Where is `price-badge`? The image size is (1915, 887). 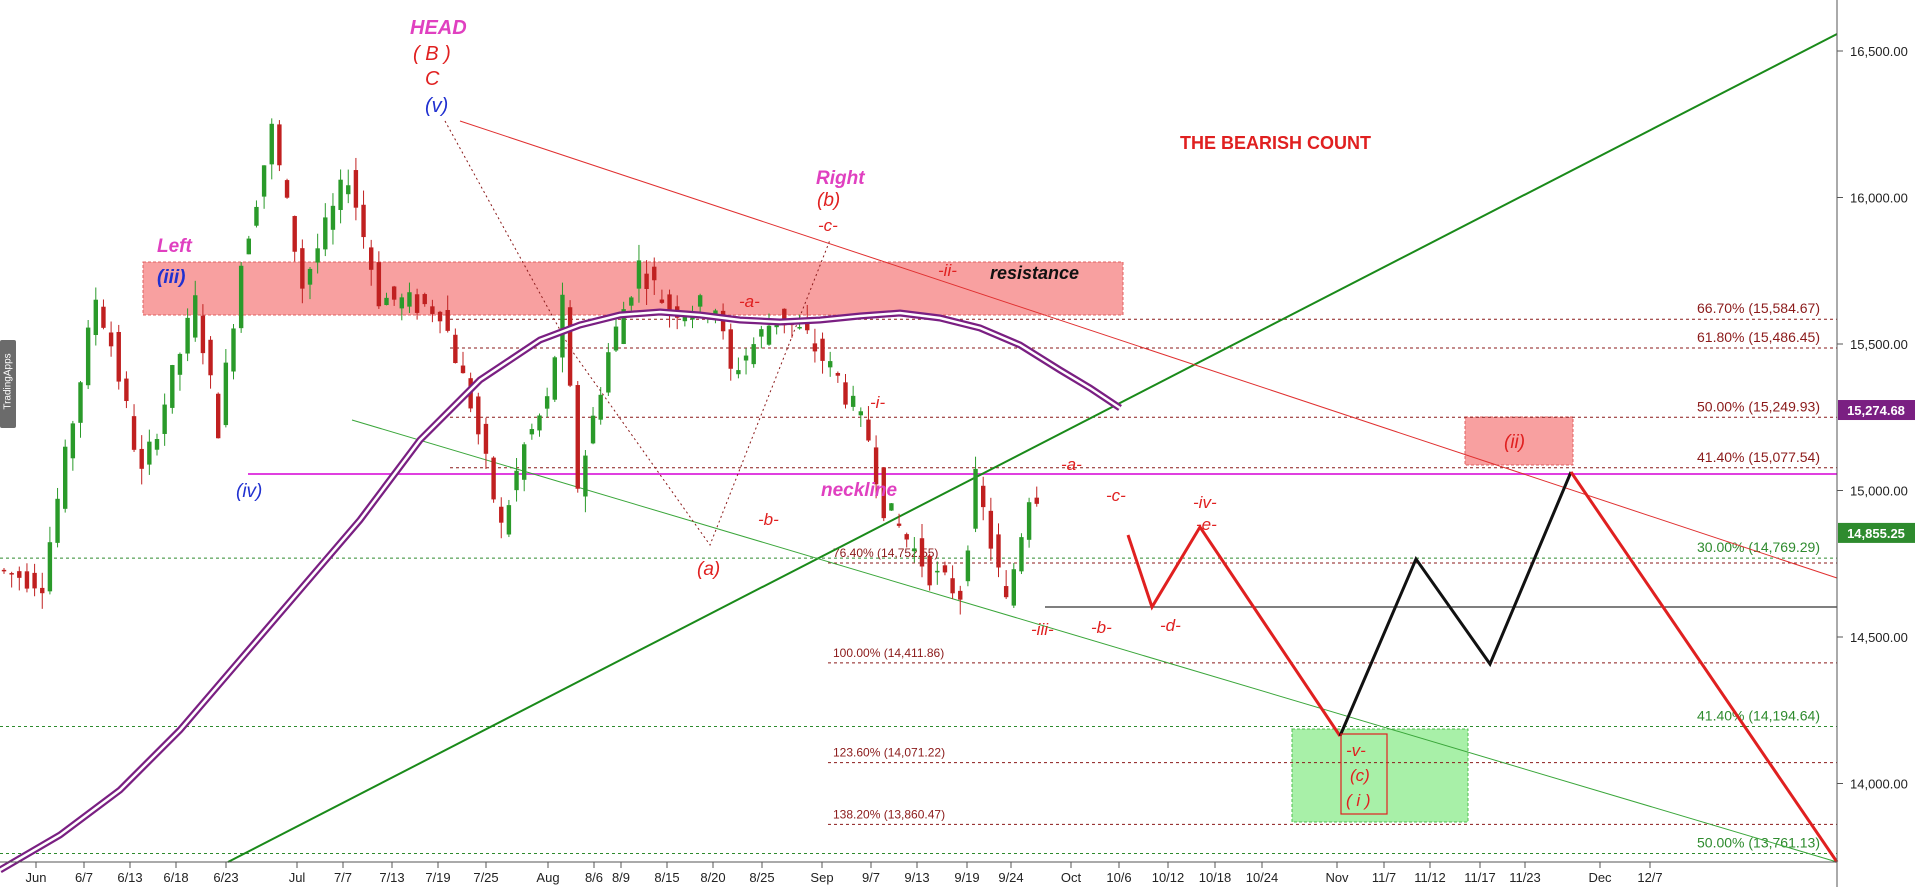 price-badge is located at coordinates (1876, 532).